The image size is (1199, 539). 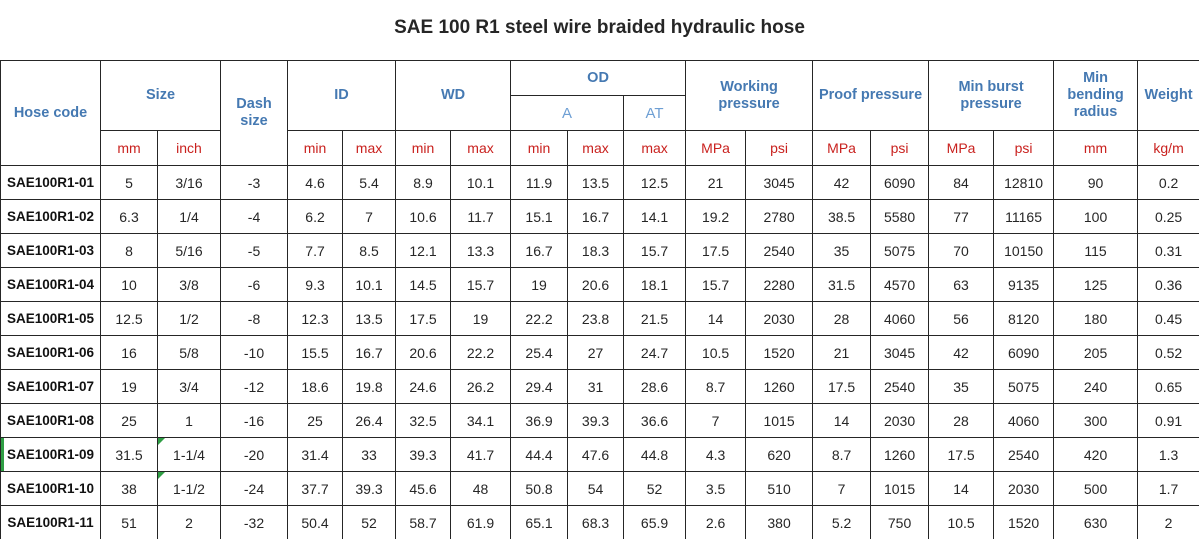 What do you see at coordinates (189, 216) in the screenshot?
I see `value-cell: 1/4` at bounding box center [189, 216].